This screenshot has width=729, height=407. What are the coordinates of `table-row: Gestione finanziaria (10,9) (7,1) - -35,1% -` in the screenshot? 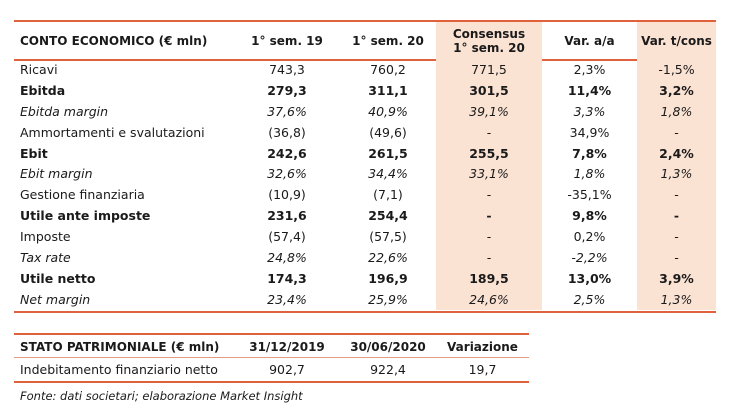 It's located at (365, 195).